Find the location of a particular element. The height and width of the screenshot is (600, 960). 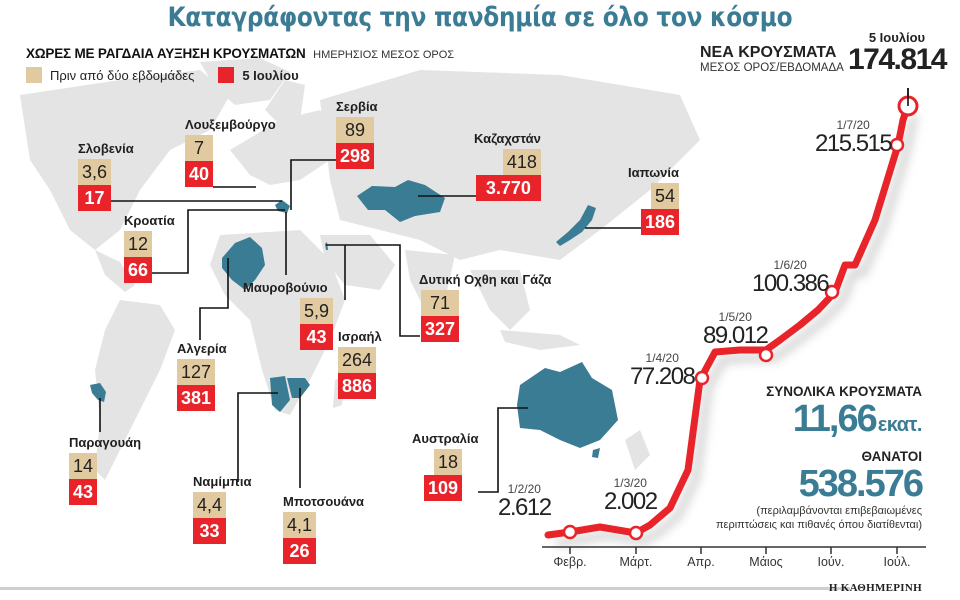

point-date: 1/7/20 is located at coordinates (853, 125).